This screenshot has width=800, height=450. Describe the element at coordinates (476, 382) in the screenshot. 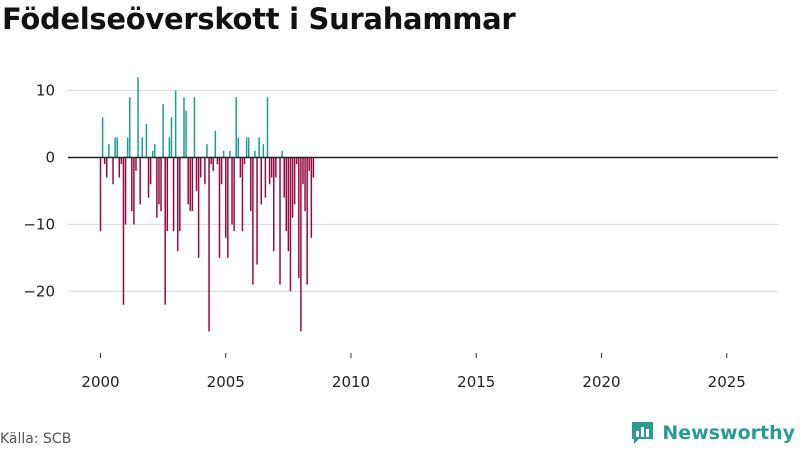

I see `x-tick-label: 2015` at that location.